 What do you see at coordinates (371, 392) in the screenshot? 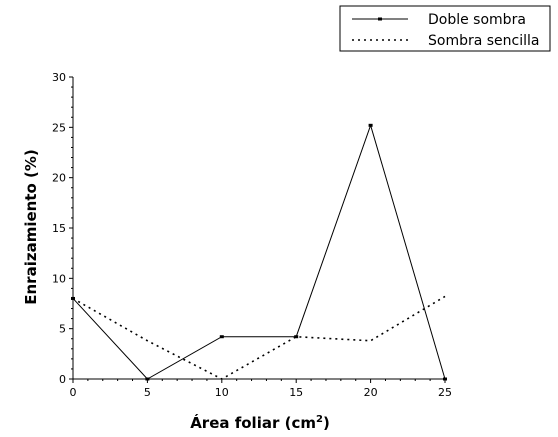
I see `x-tick-label: 20` at bounding box center [371, 392].